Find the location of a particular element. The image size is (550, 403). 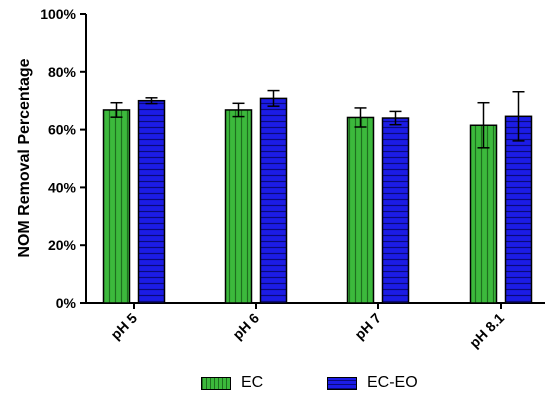

x-tick-label: pH 6 is located at coordinates (245, 326).